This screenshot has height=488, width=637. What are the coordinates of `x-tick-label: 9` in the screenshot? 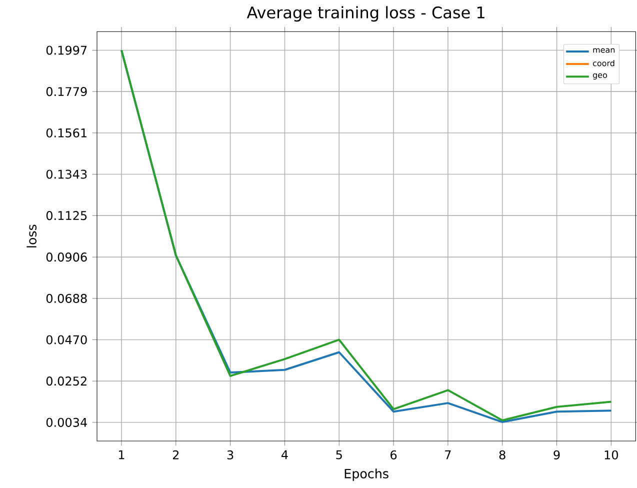 It's located at (557, 455).